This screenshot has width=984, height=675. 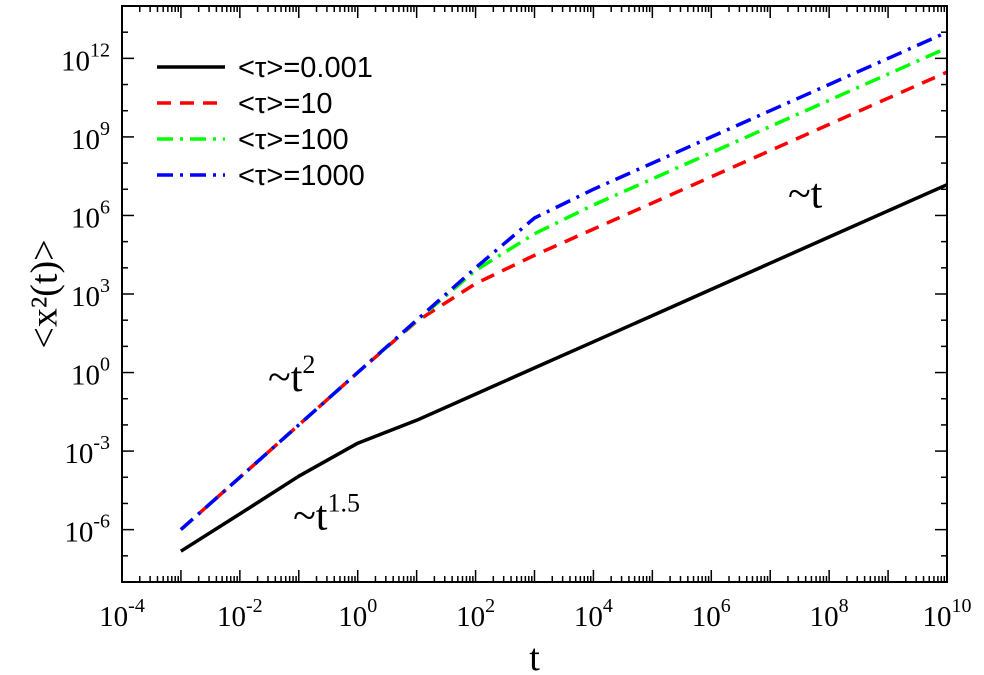 What do you see at coordinates (265, 122) in the screenshot?
I see `legend: <τ>=0.001 <τ>=10 <τ>=100 <τ>=1000` at bounding box center [265, 122].